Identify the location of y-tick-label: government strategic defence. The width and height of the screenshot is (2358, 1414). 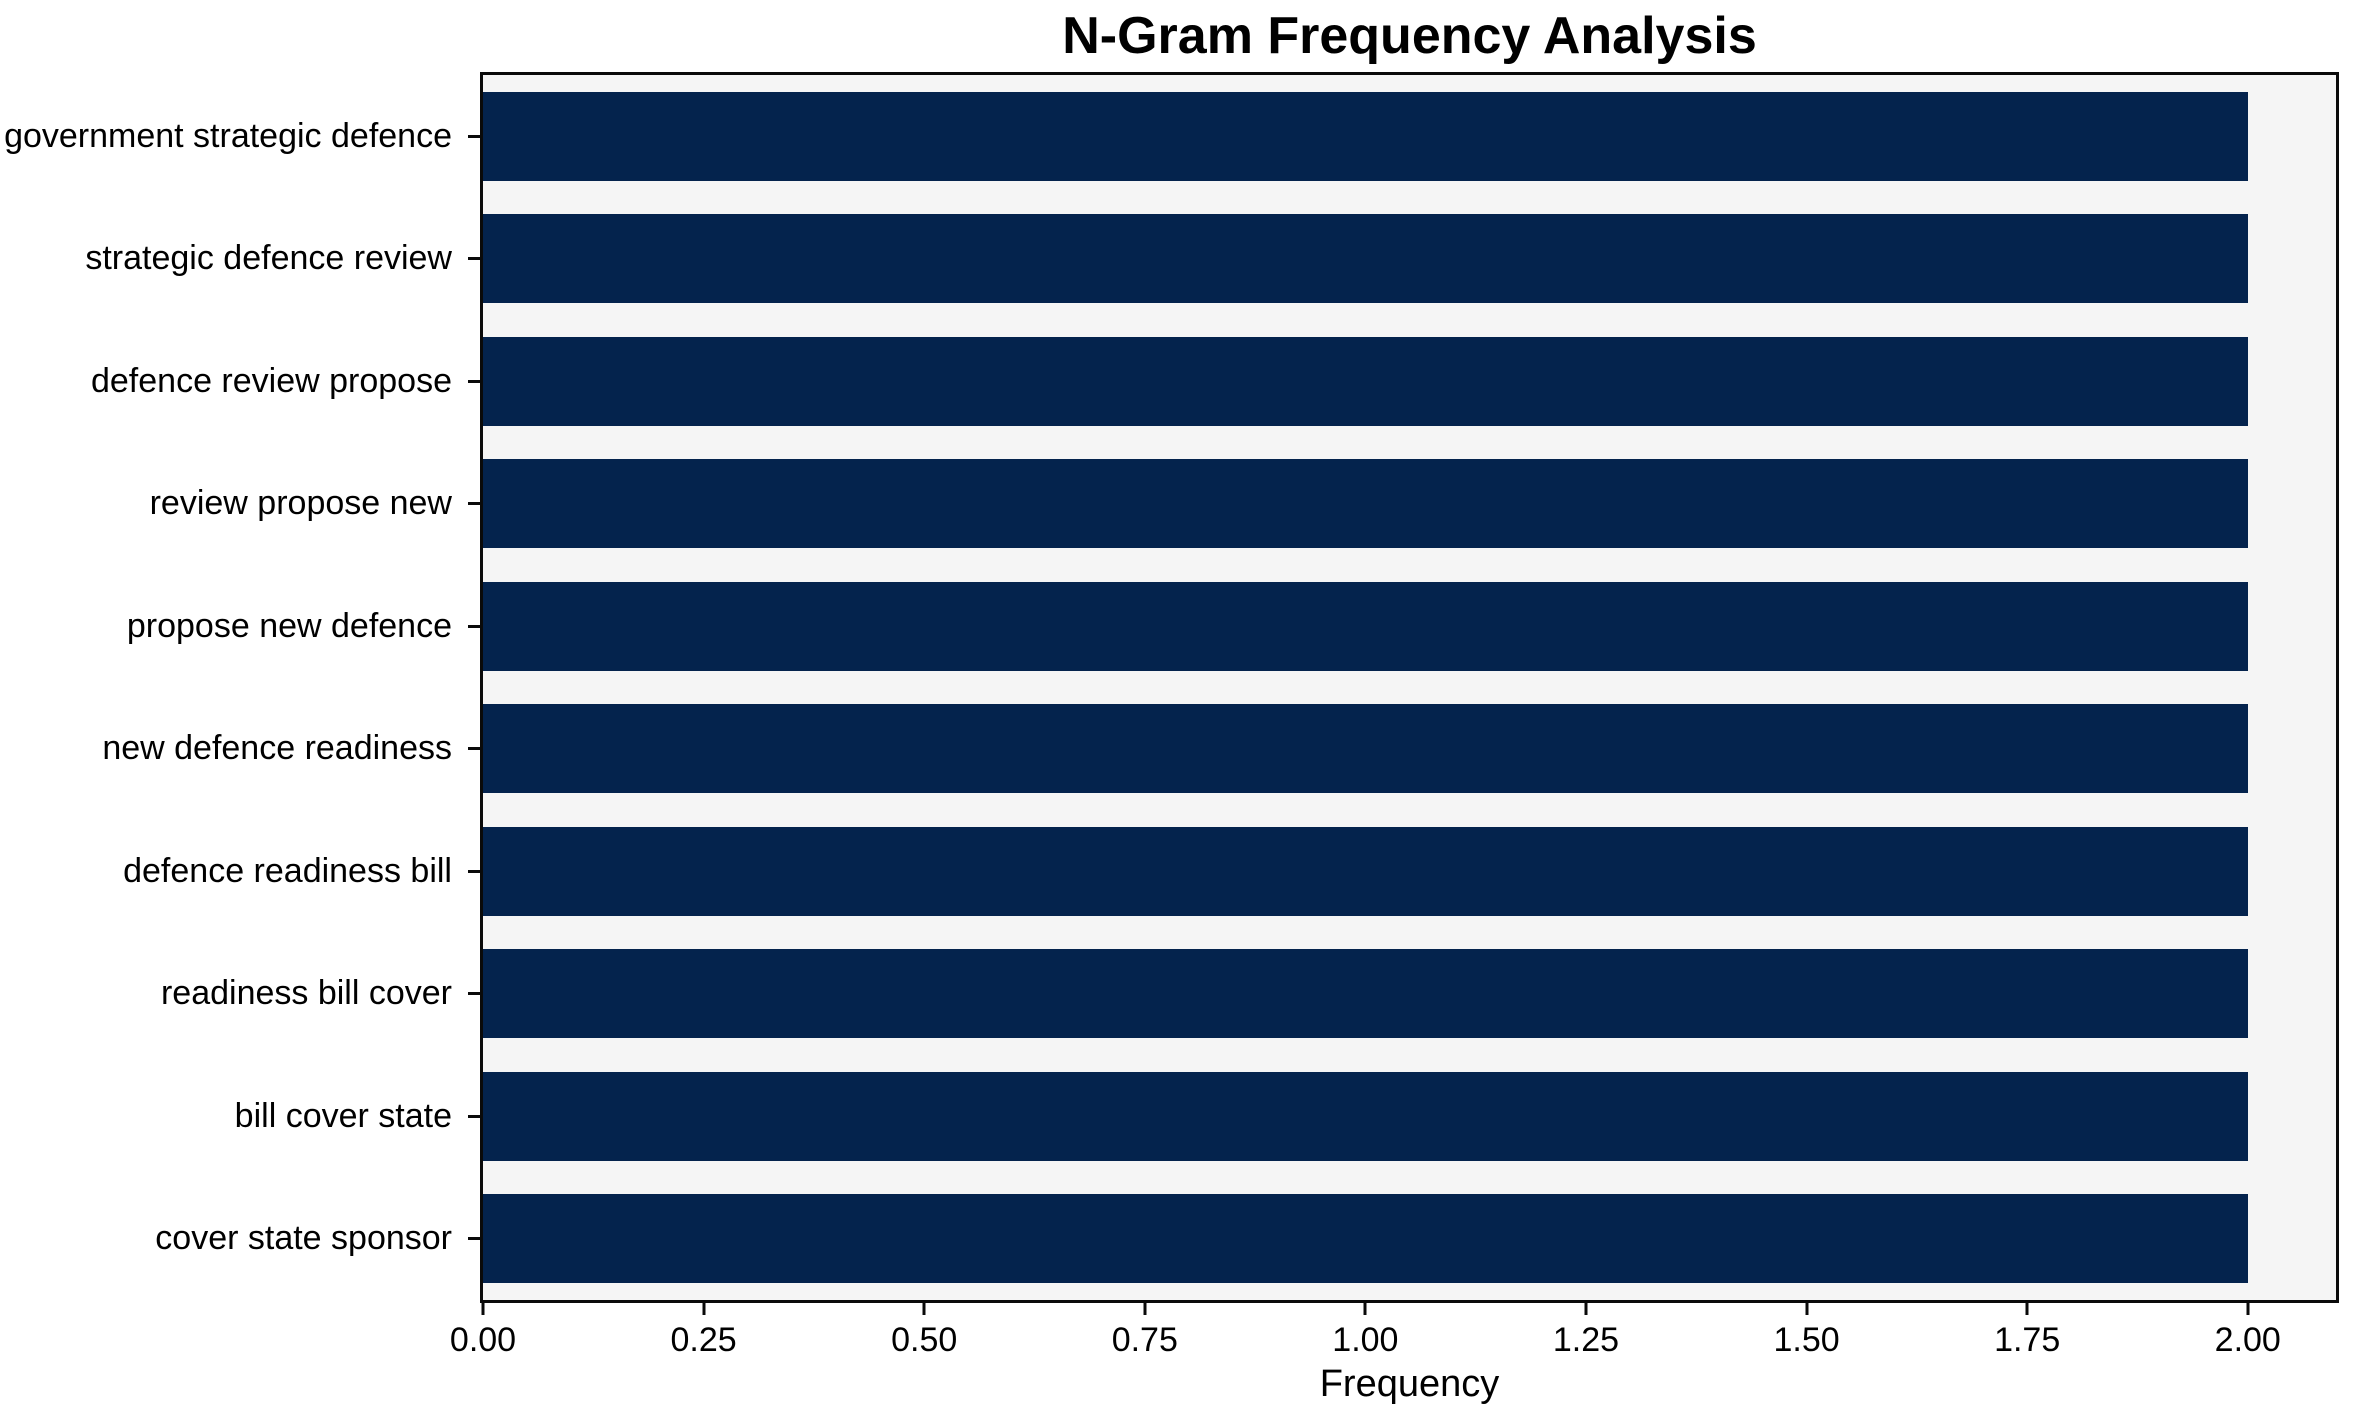
(228, 135).